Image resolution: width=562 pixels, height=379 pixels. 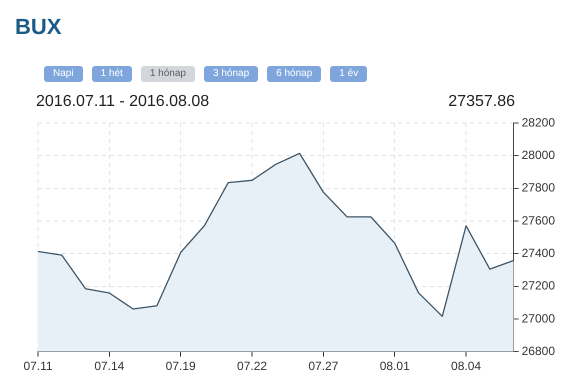 What do you see at coordinates (395, 366) in the screenshot?
I see `x-tick-label: 08.01` at bounding box center [395, 366].